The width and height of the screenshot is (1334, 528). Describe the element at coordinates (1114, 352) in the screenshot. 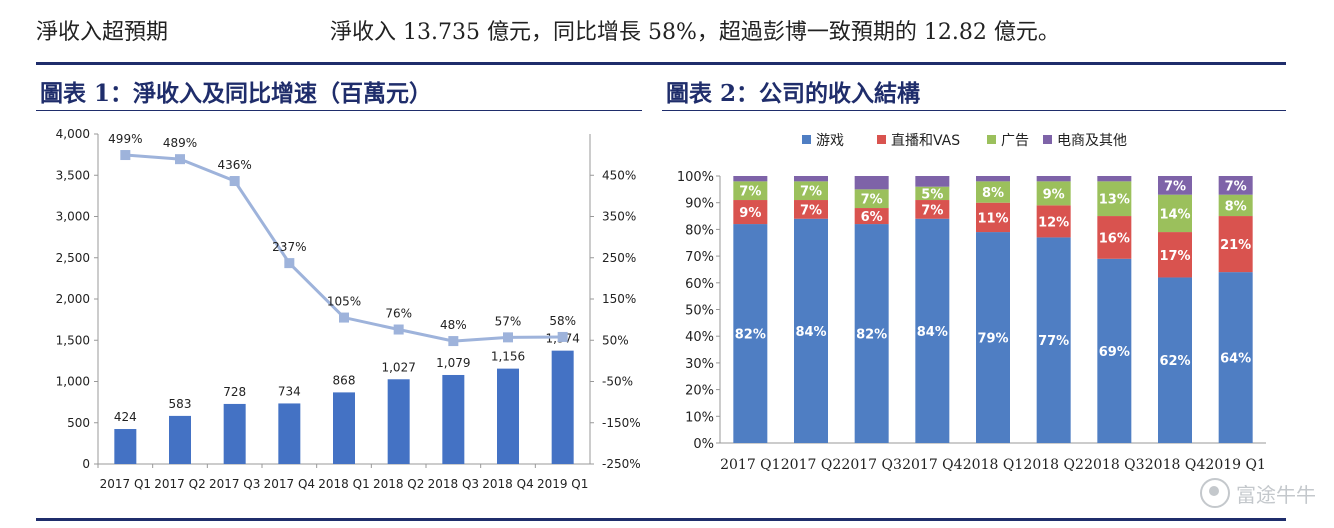

I see `segment-label: 69%` at that location.